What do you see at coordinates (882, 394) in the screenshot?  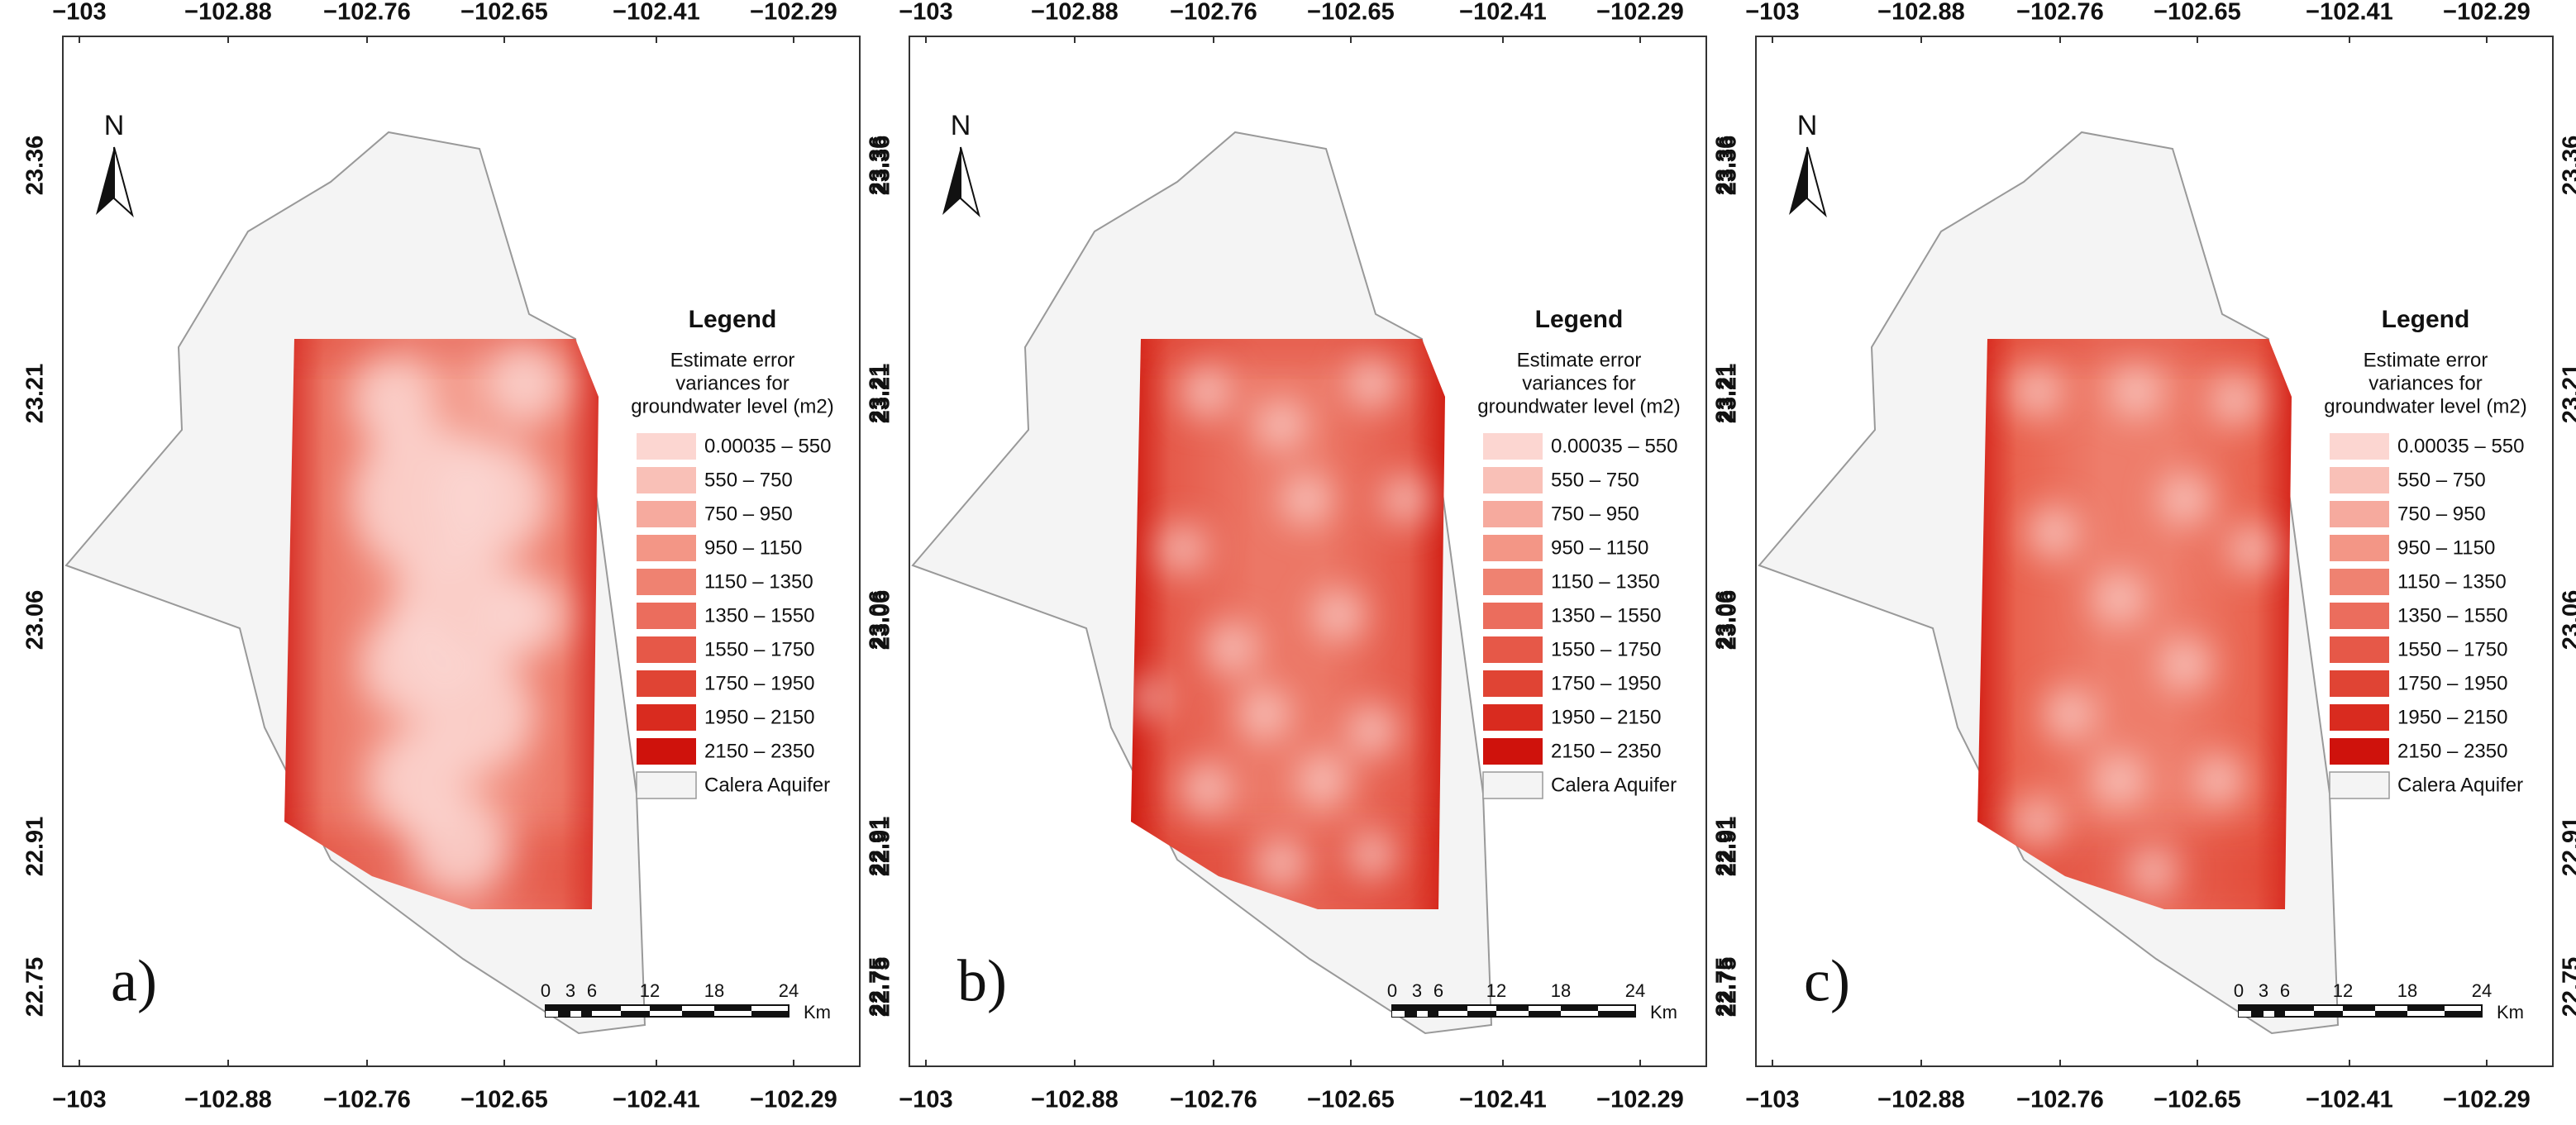 I see `left-tick-label: 23.21` at bounding box center [882, 394].